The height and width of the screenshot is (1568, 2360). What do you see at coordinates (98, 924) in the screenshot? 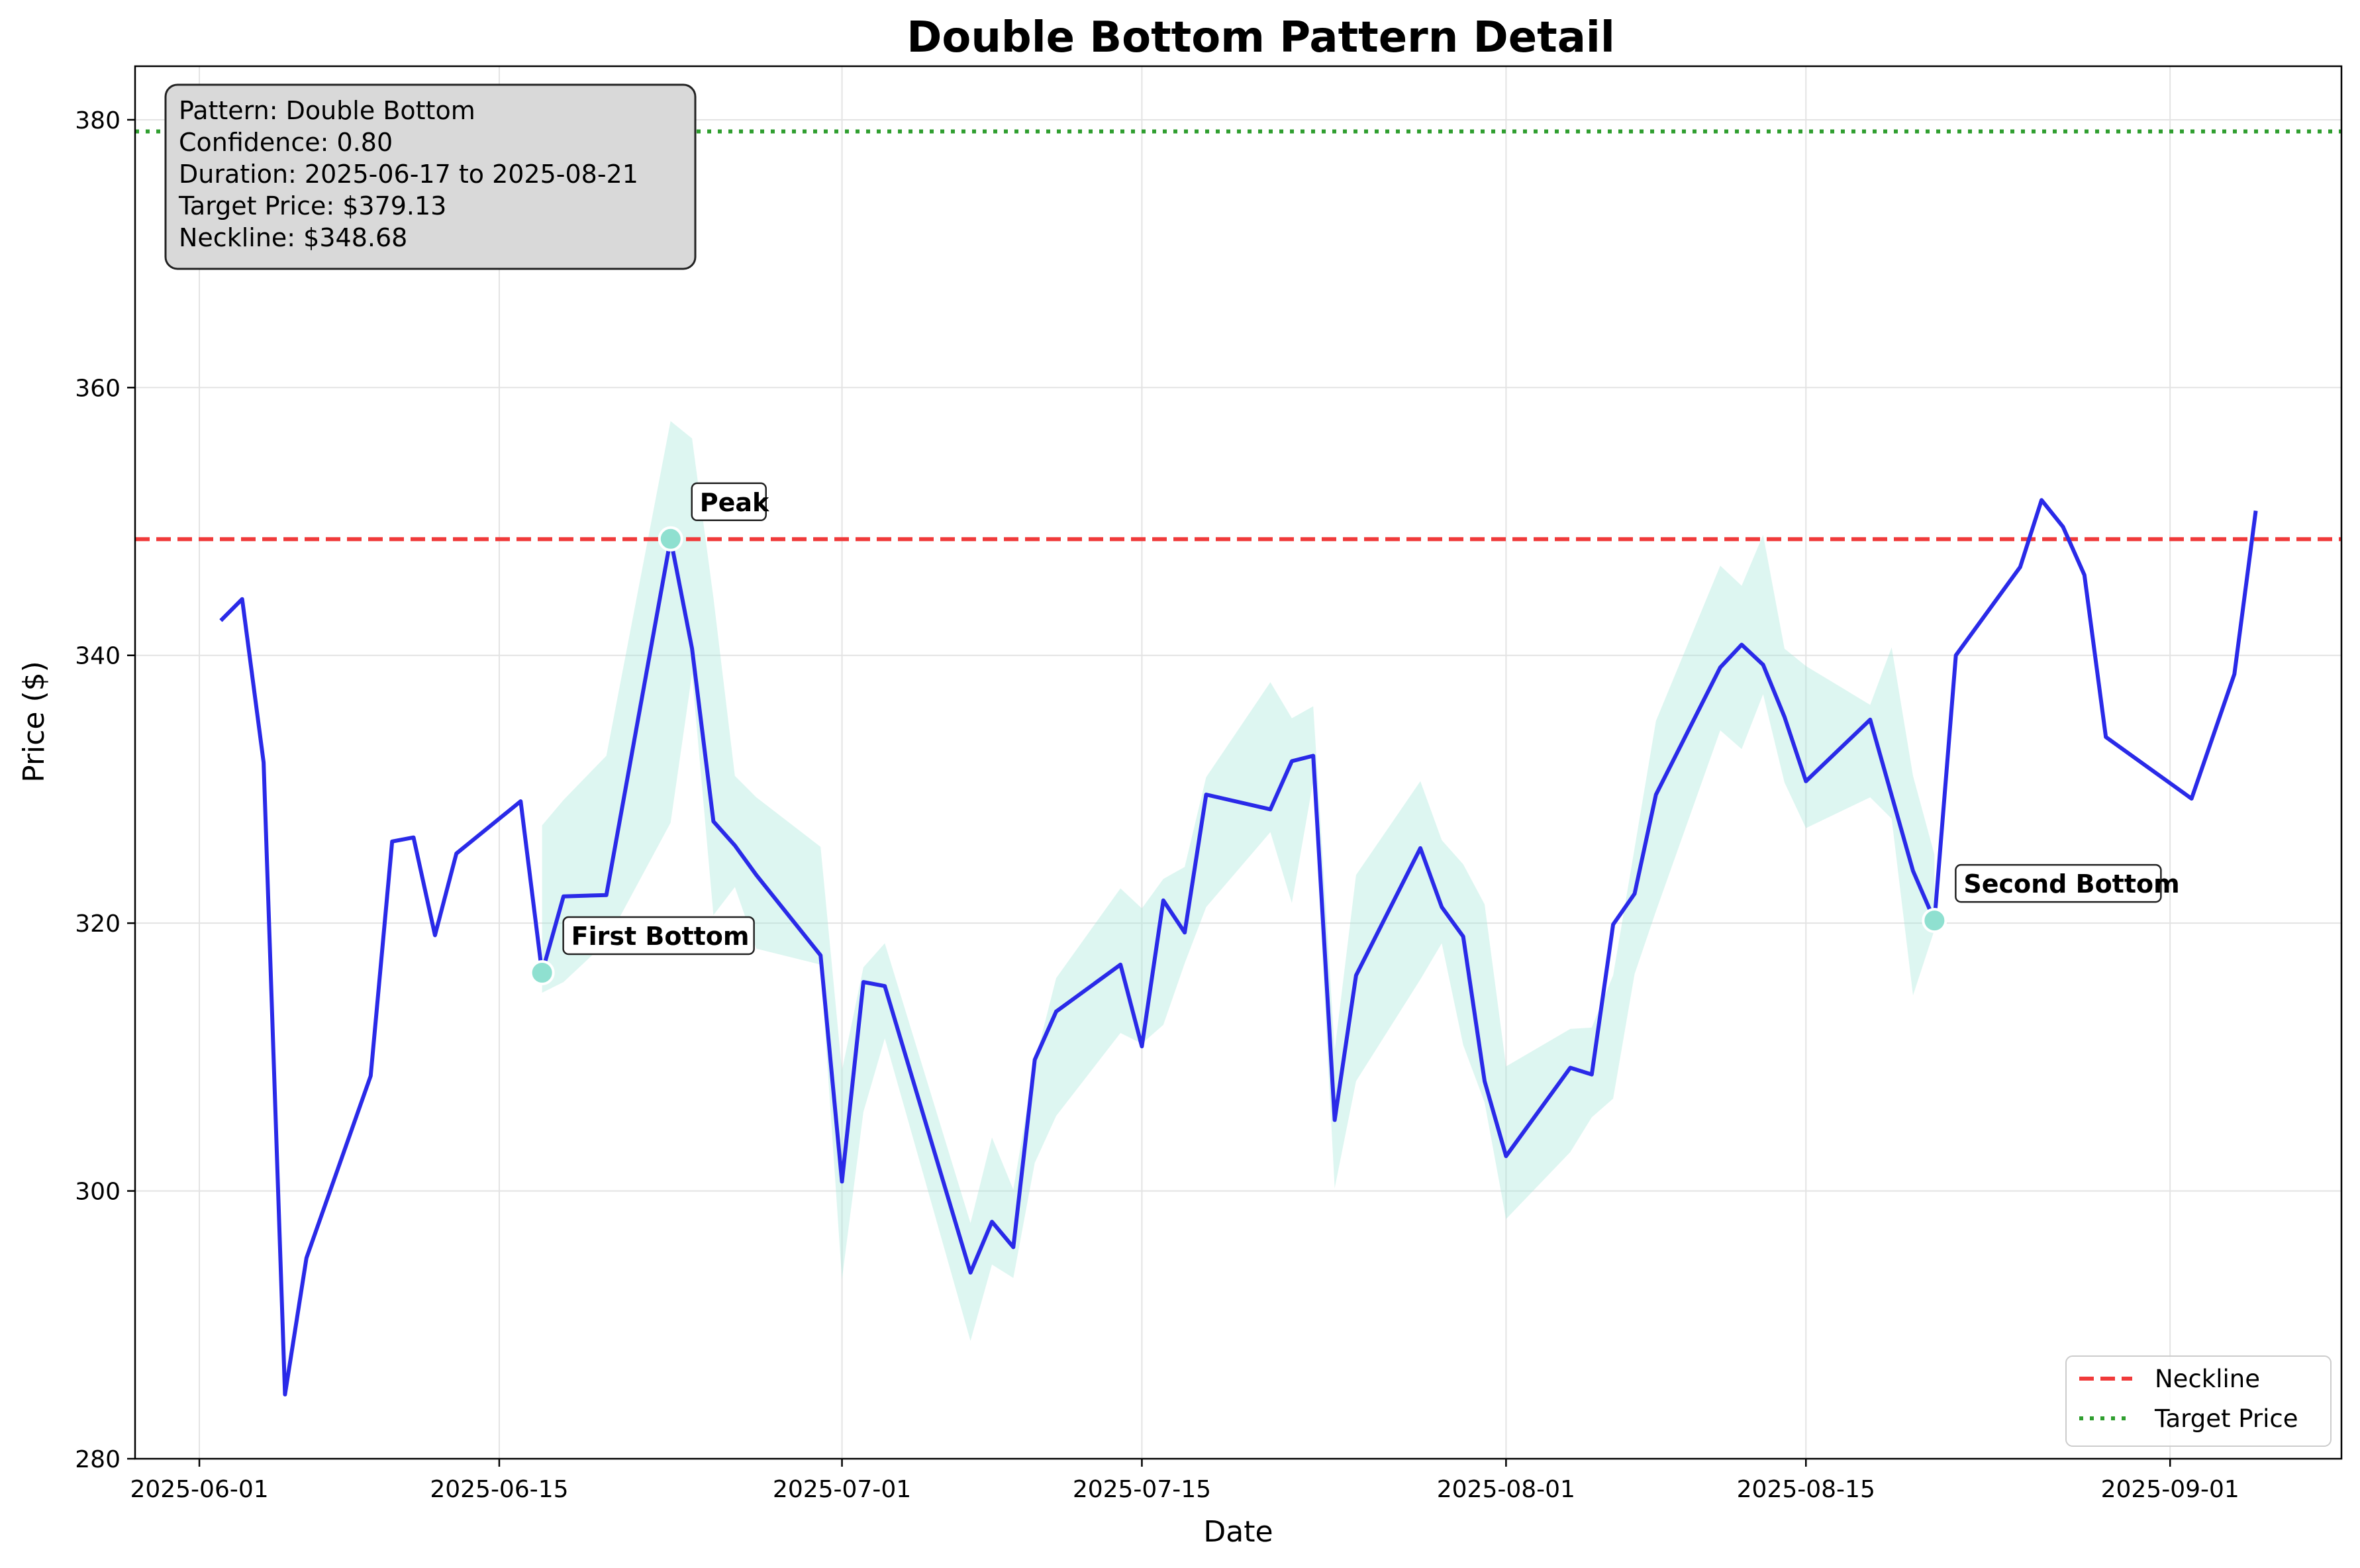
I see `y-tick-label: 320` at bounding box center [98, 924].